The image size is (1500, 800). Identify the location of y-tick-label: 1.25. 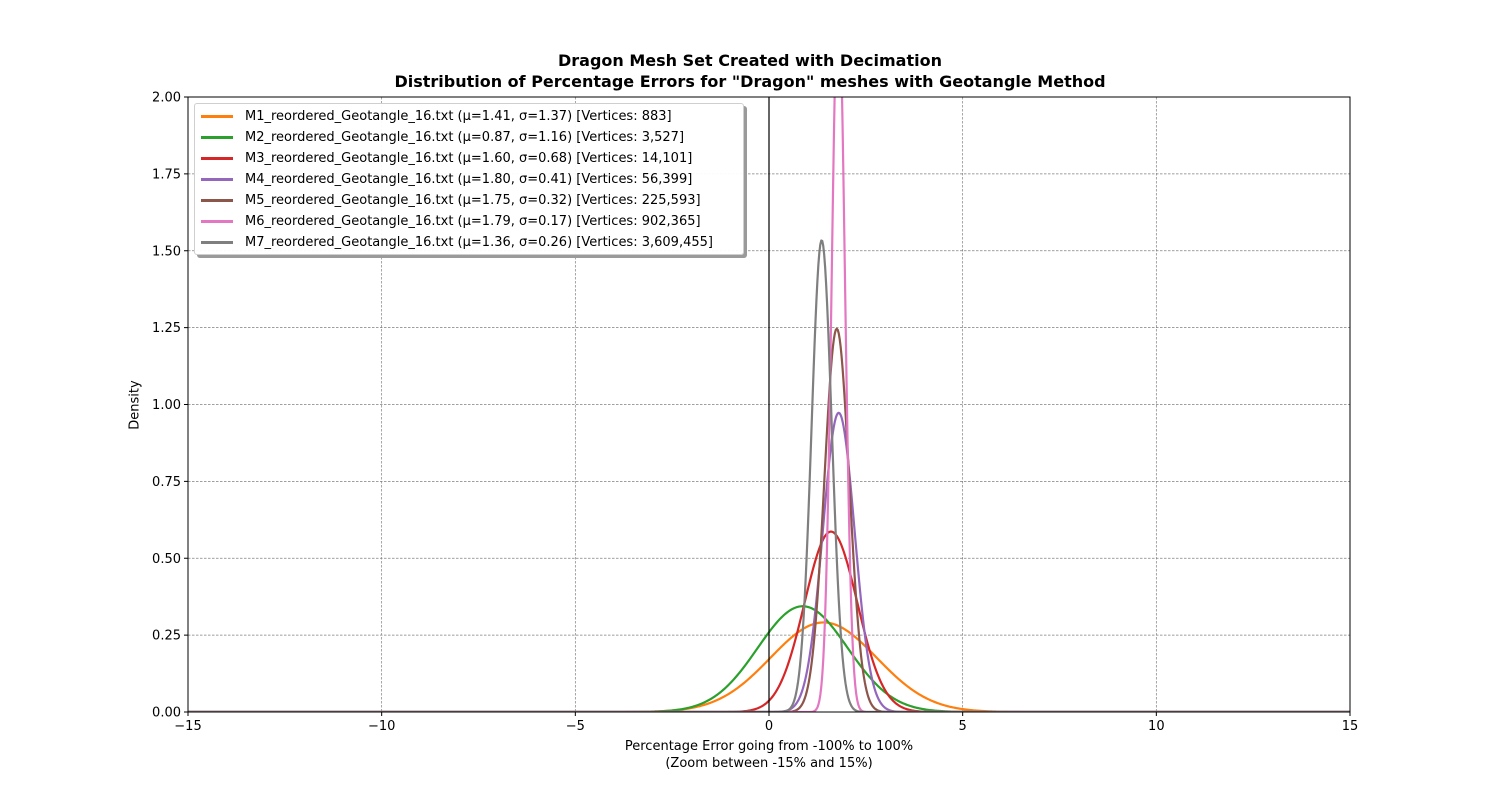
(166, 328).